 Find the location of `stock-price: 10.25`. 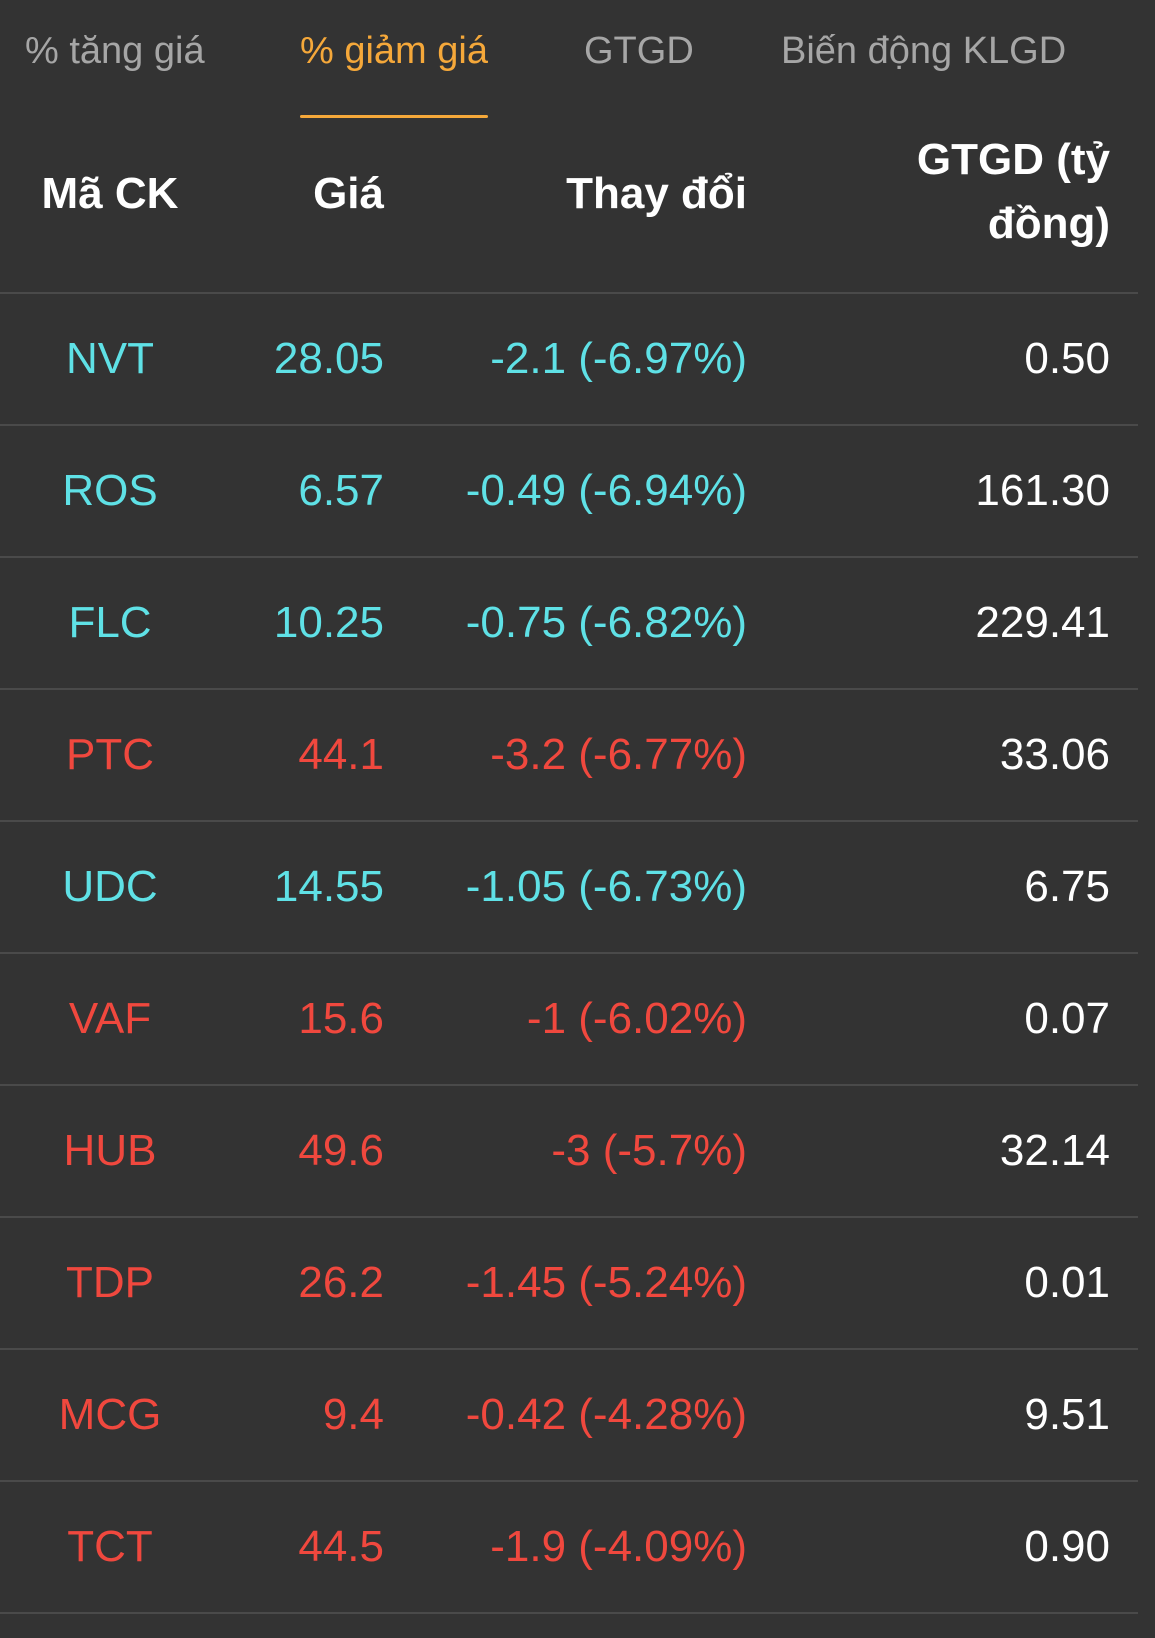

stock-price: 10.25 is located at coordinates (328, 622).